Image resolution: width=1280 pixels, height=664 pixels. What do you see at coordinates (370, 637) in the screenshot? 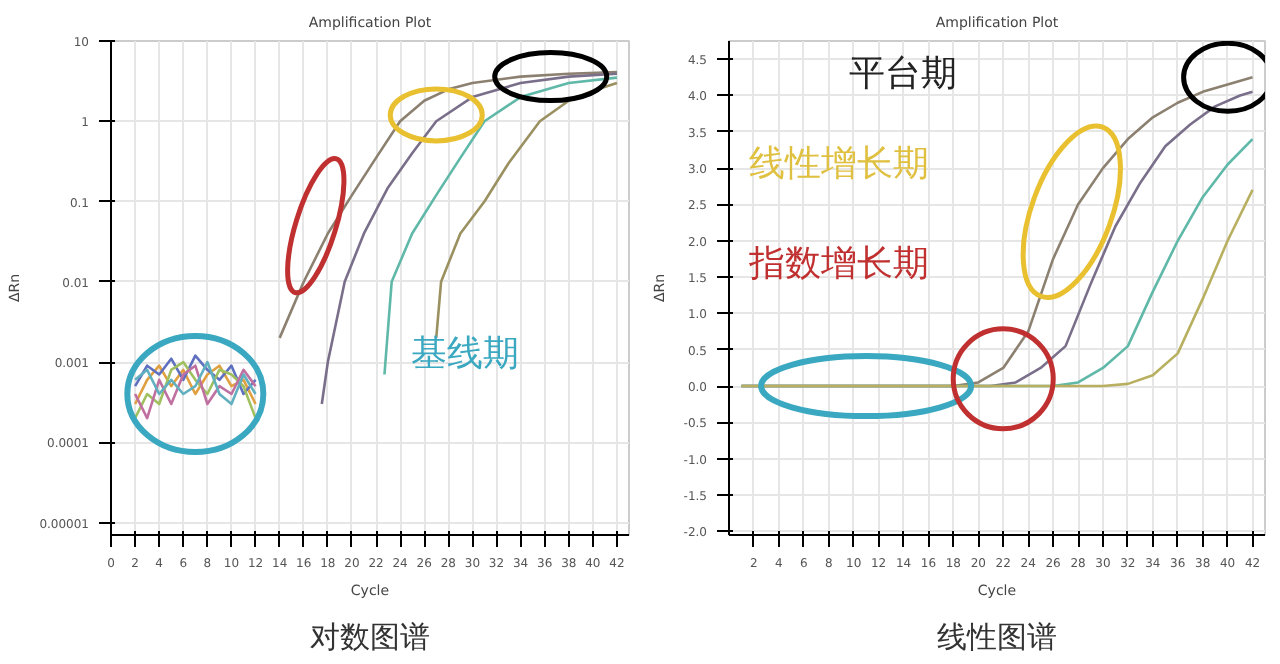
I see `text: 对数图谱` at bounding box center [370, 637].